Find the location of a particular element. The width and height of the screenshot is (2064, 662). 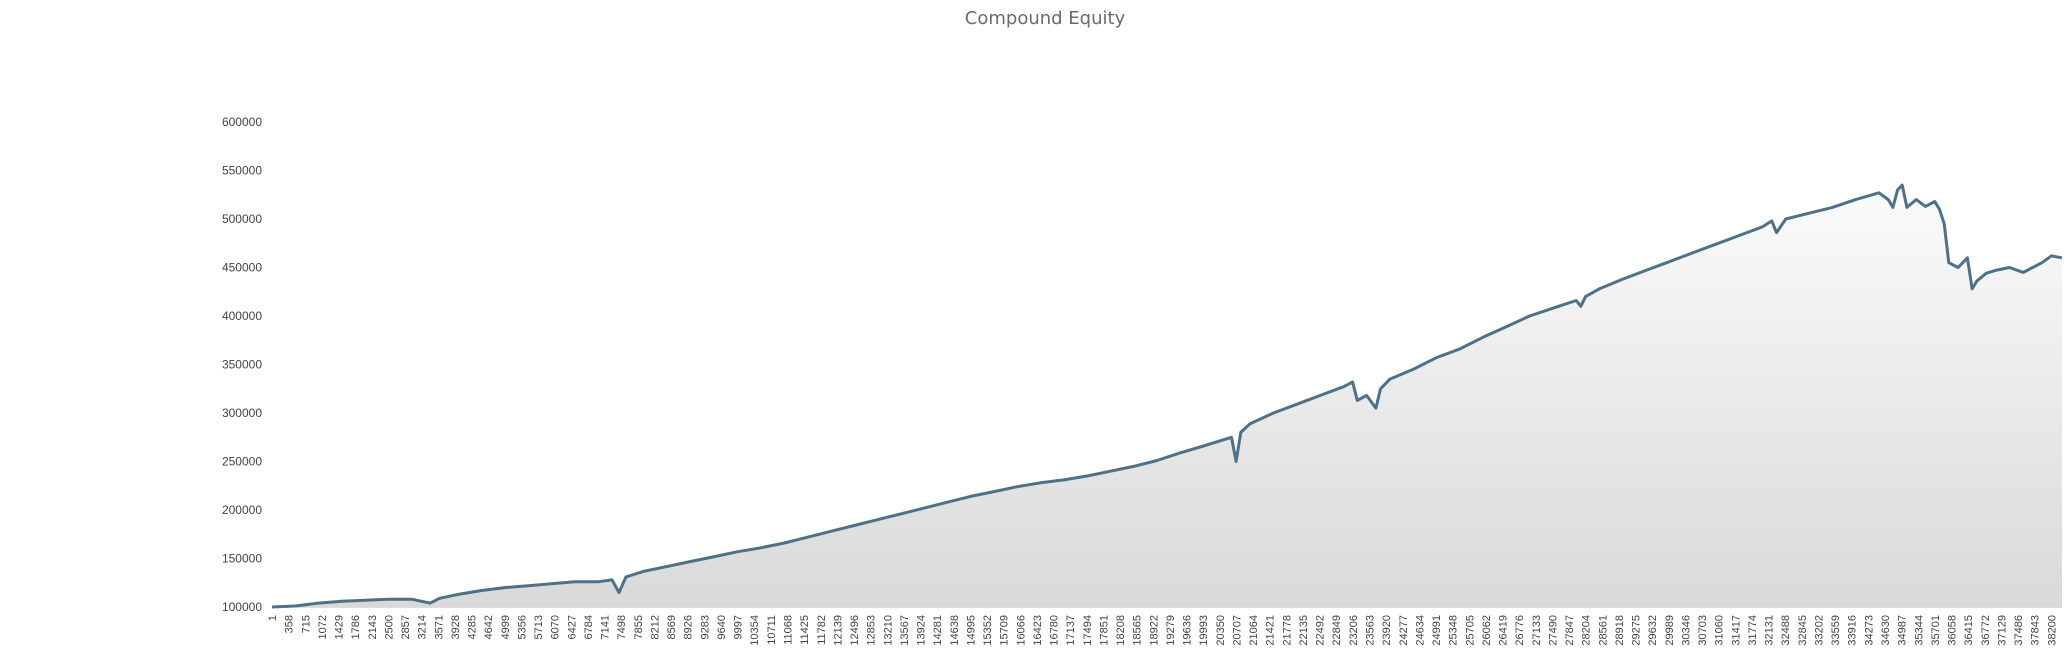

x-tick-label: 35344 is located at coordinates (1919, 630).